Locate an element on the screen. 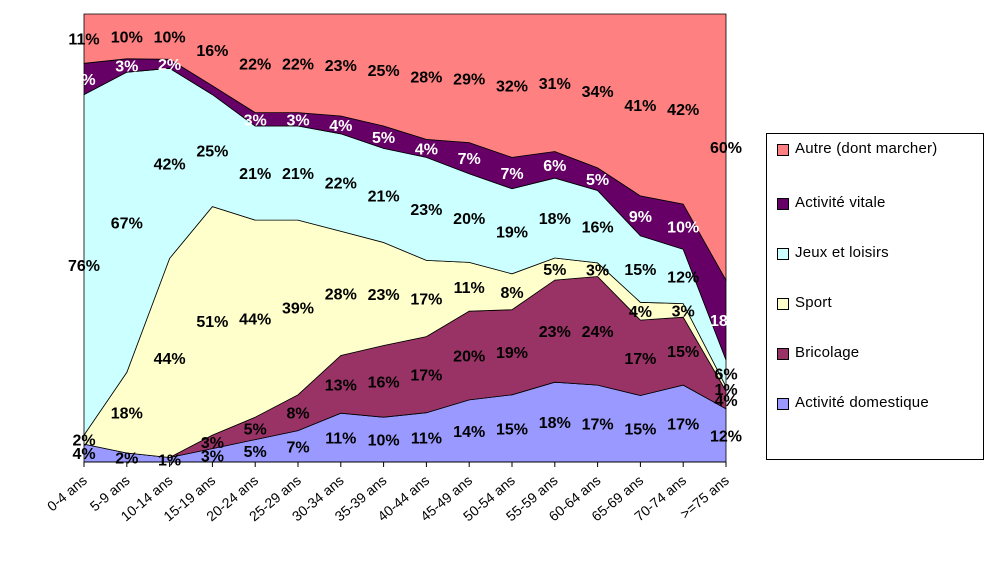 The width and height of the screenshot is (989, 566). data-label: 29% is located at coordinates (469, 79).